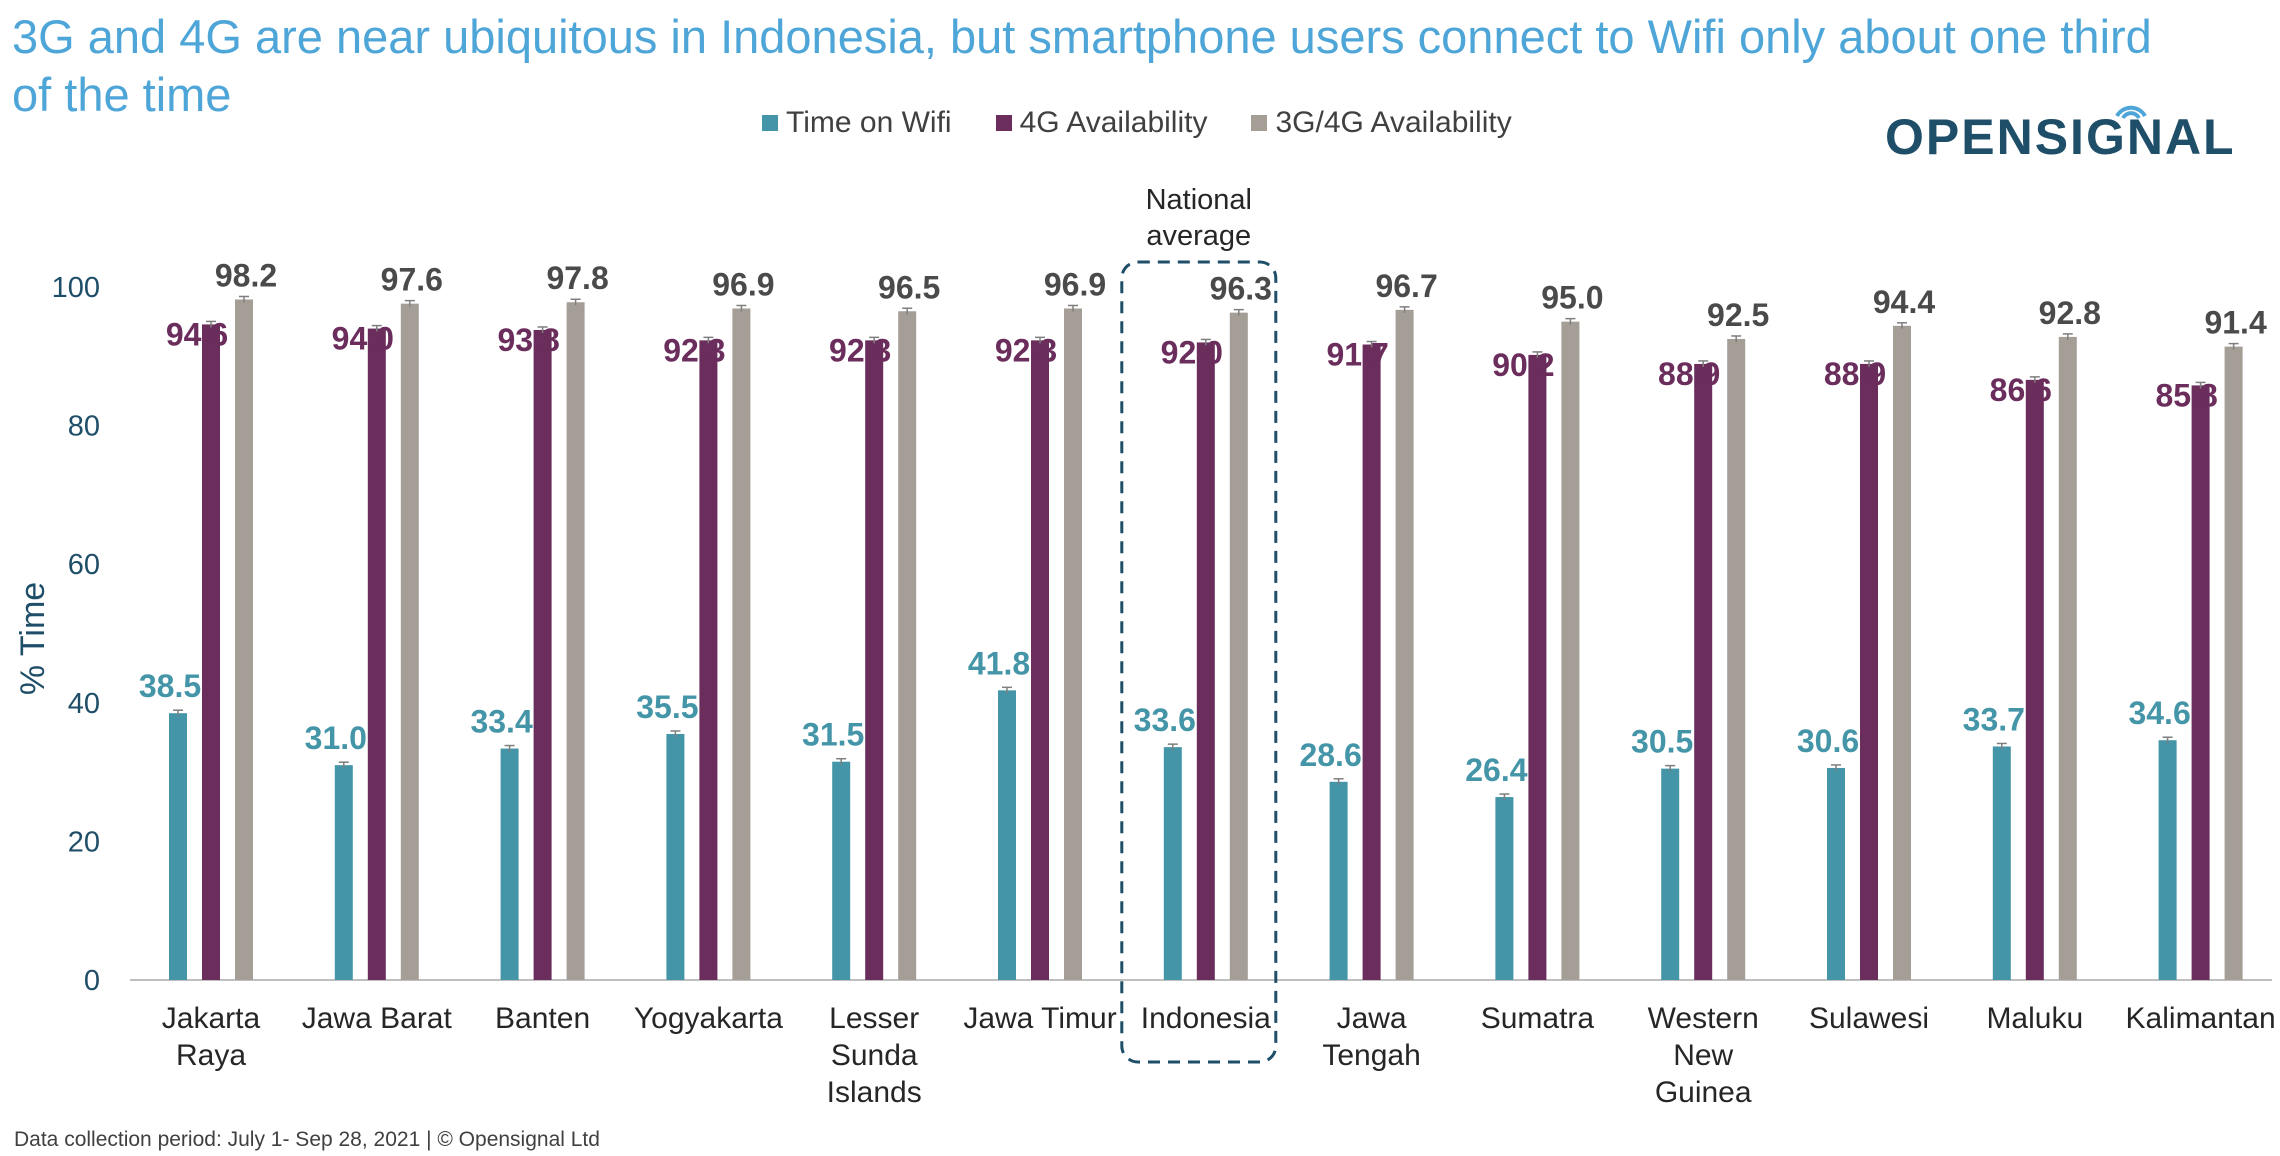 The width and height of the screenshot is (2280, 1156). I want to click on legend-swatch-wifi, so click(770, 123).